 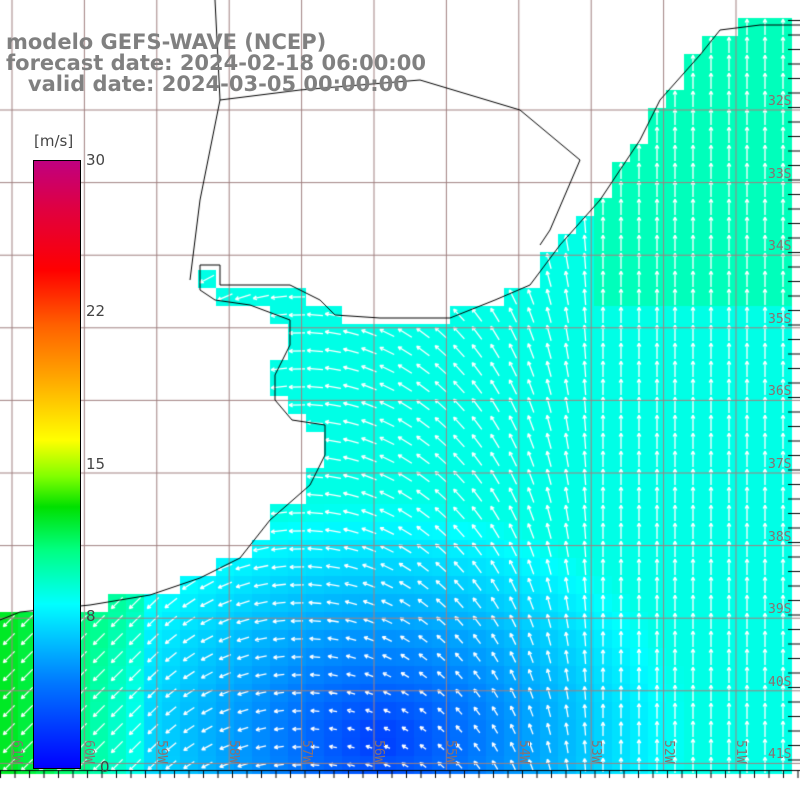 I want to click on title-valid-date: valid date: 2024-03-05 00:00:00, so click(x=207, y=84).